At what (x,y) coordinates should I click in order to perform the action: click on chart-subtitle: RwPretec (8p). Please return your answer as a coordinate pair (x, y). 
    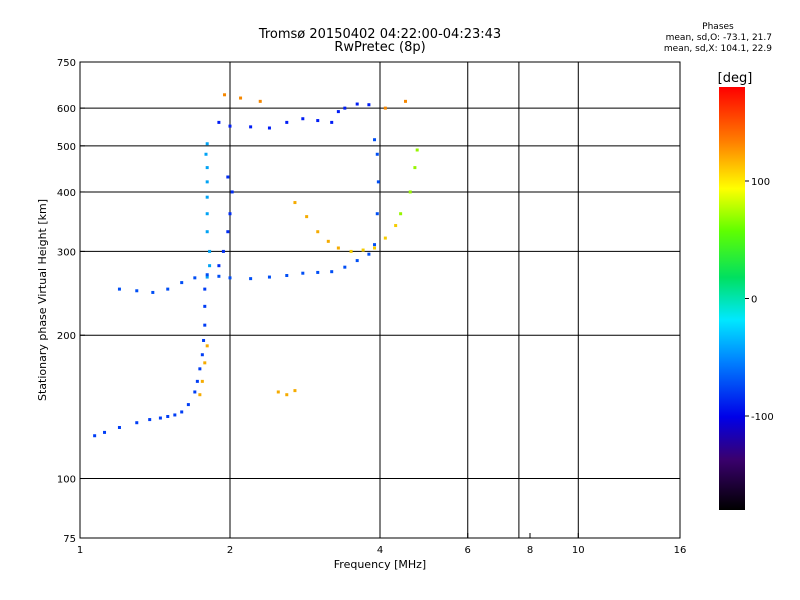
    Looking at the image, I should click on (380, 47).